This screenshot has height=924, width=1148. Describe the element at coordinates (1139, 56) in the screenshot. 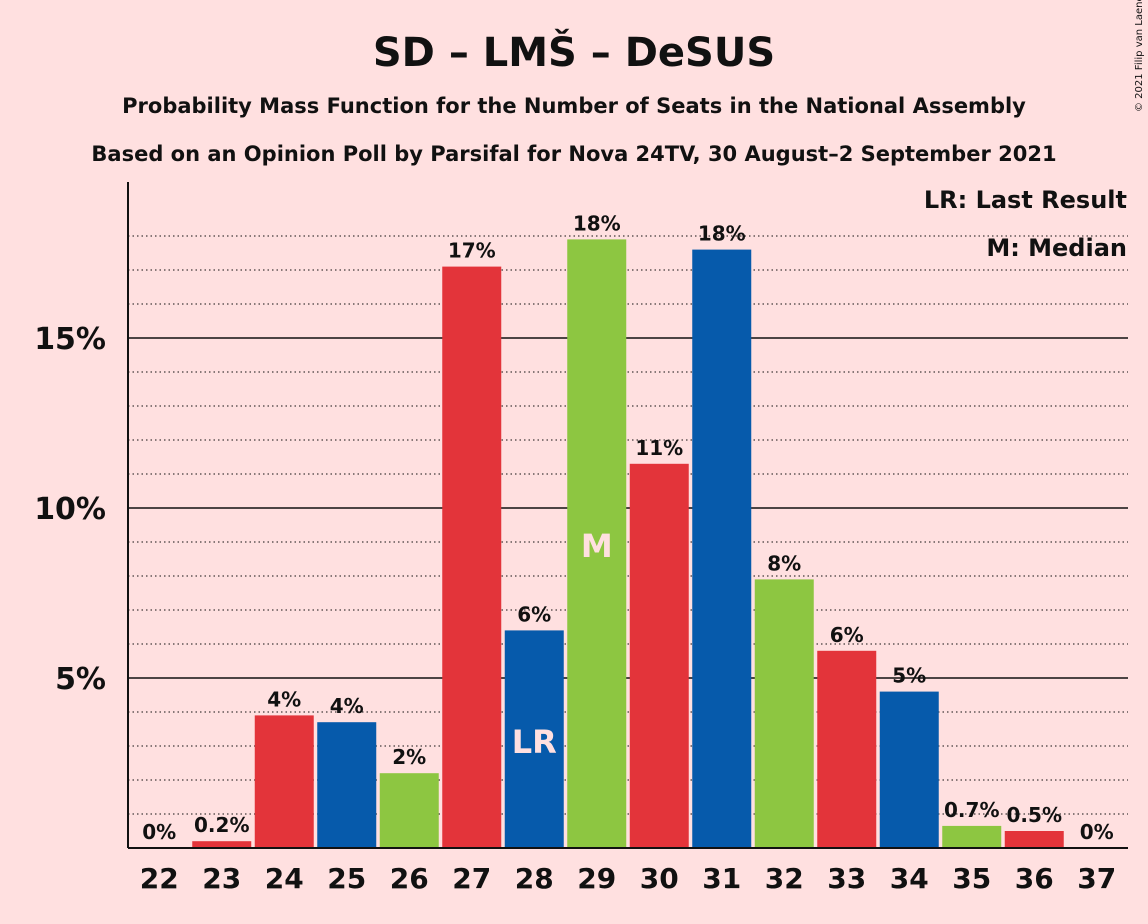

I see `copyright-note: © 2021 Filip van Laenen` at that location.